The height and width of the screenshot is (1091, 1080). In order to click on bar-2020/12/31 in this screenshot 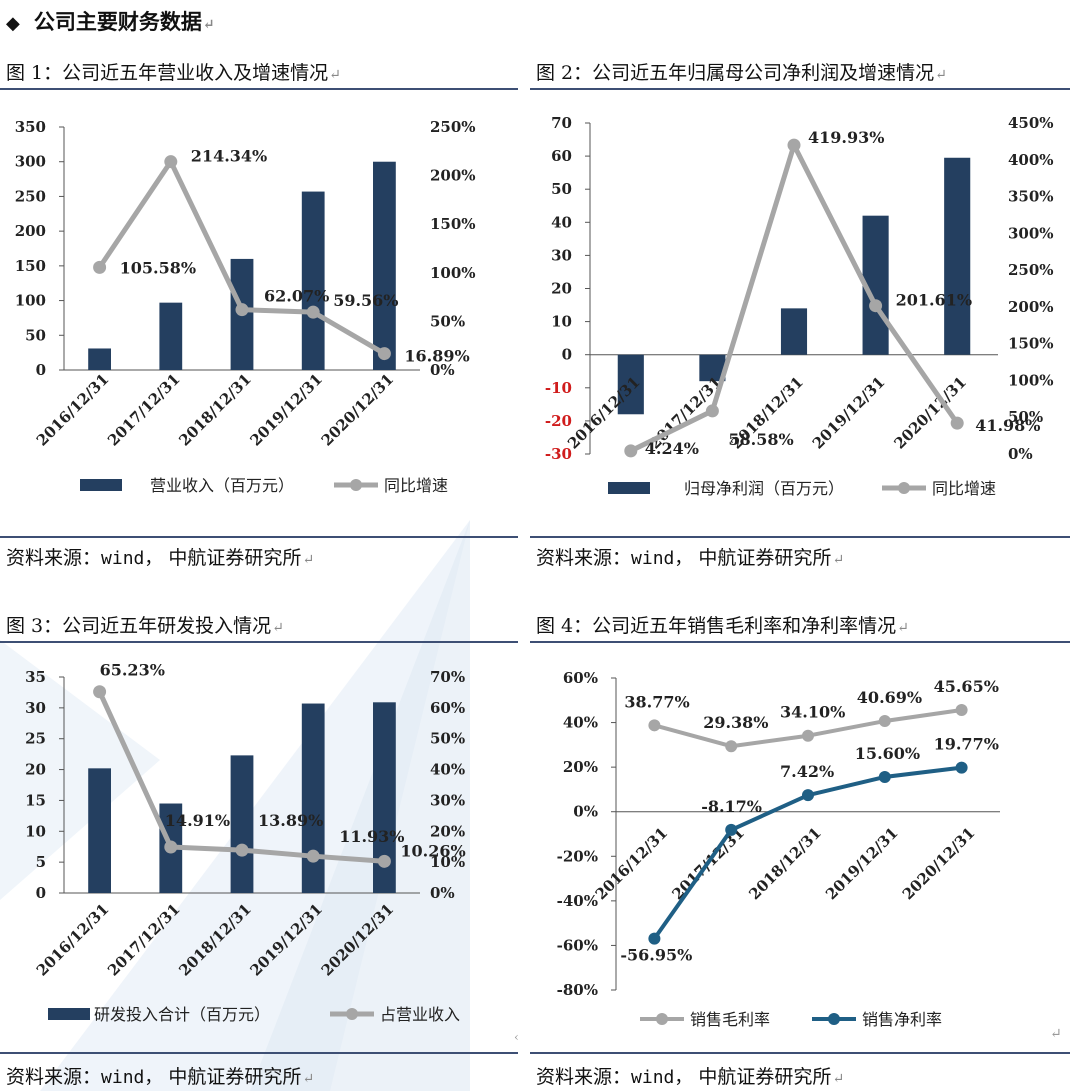, I will do `click(384, 265)`.